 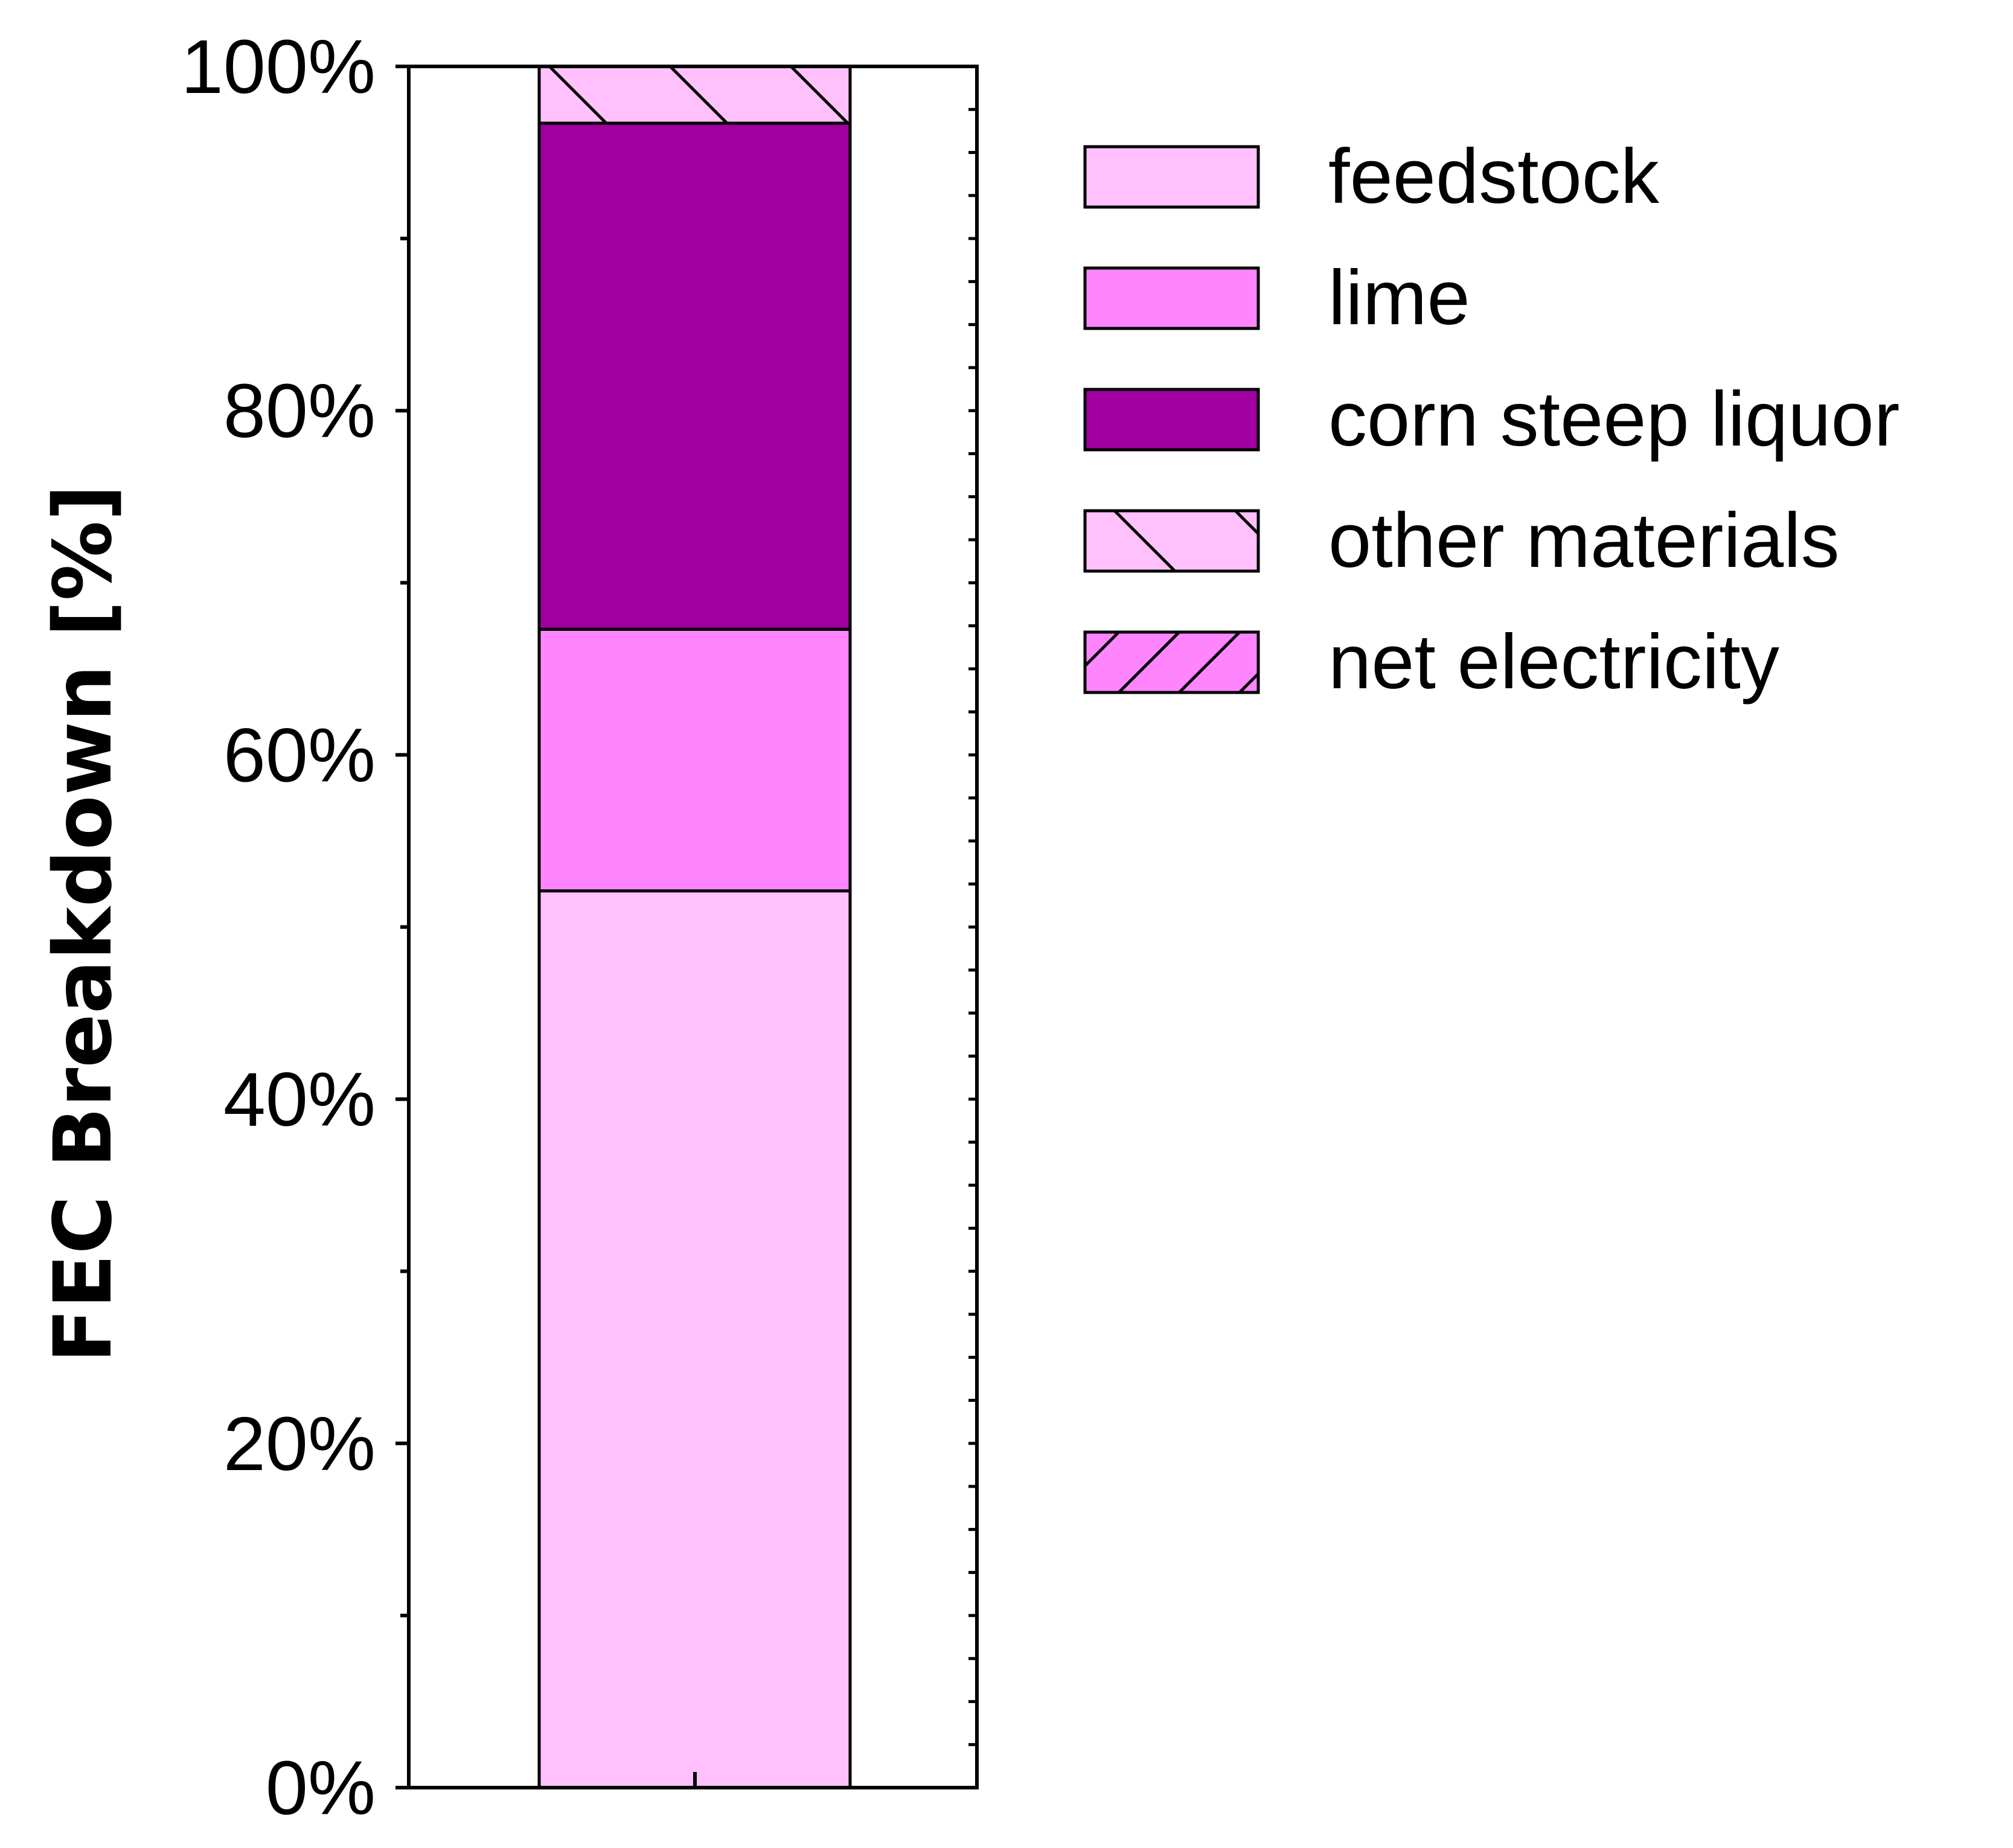 What do you see at coordinates (299, 755) in the screenshot?
I see `y-tick-label: 60%` at bounding box center [299, 755].